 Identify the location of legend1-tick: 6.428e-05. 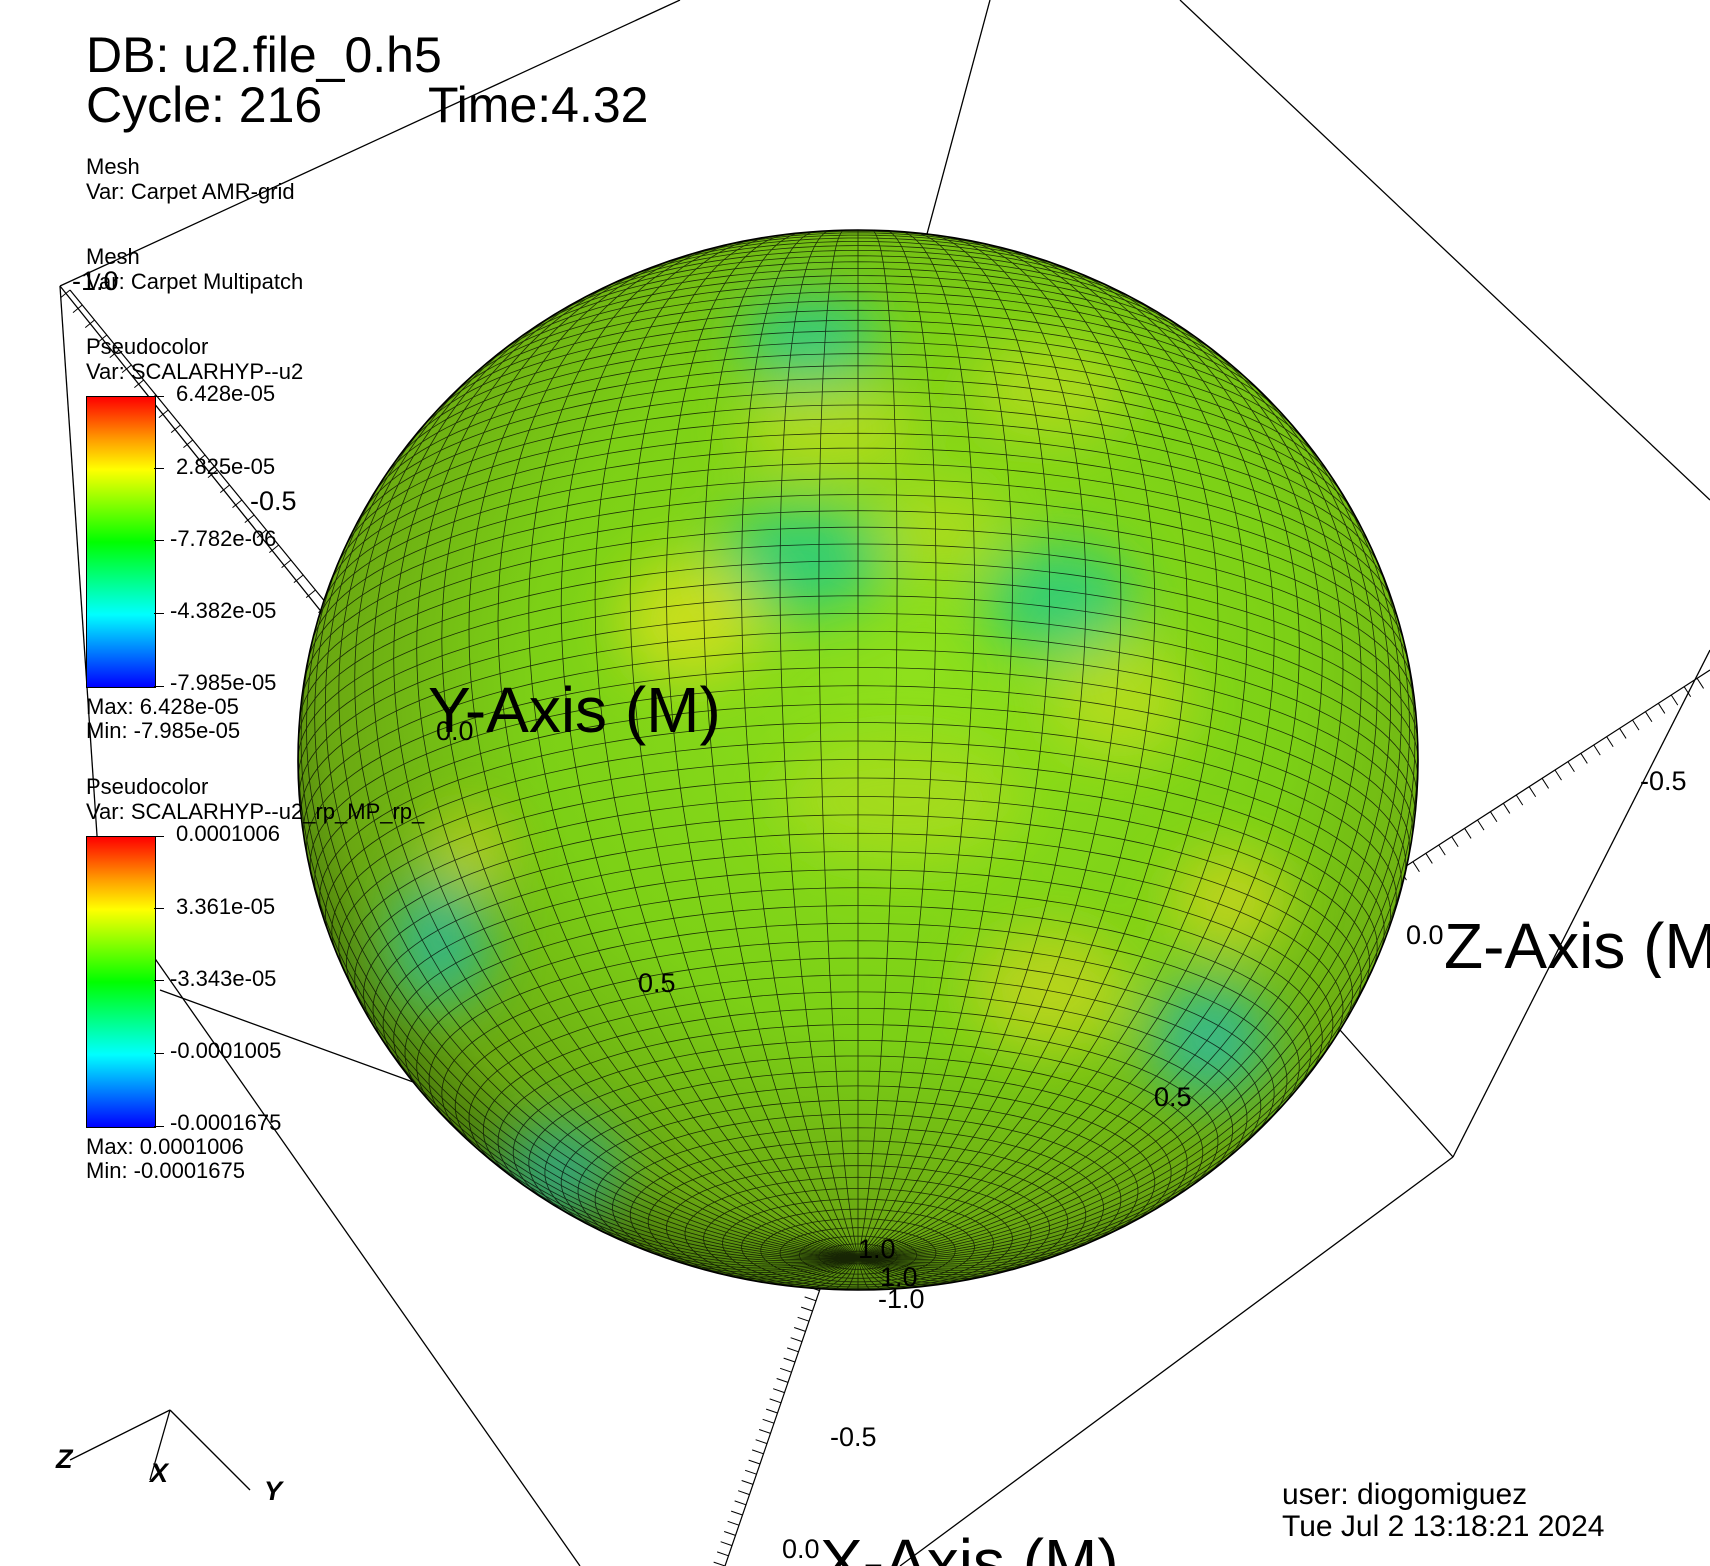
(226, 393).